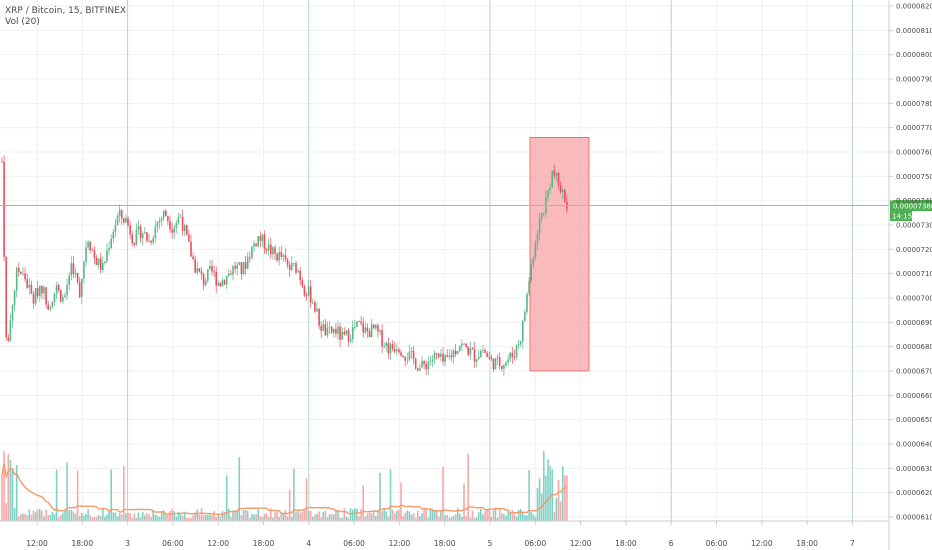  I want to click on highlight-rect, so click(559, 254).